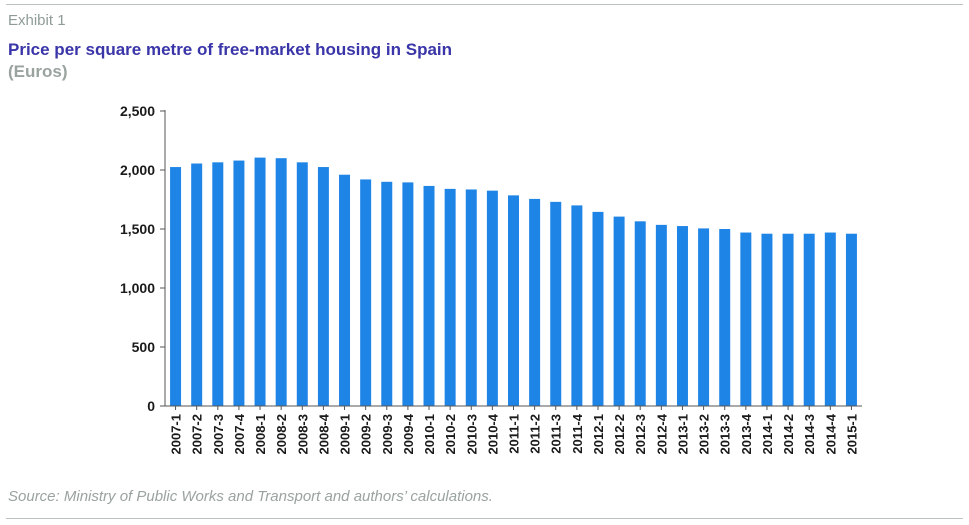  I want to click on x-tick-label: 2014-1, so click(767, 434).